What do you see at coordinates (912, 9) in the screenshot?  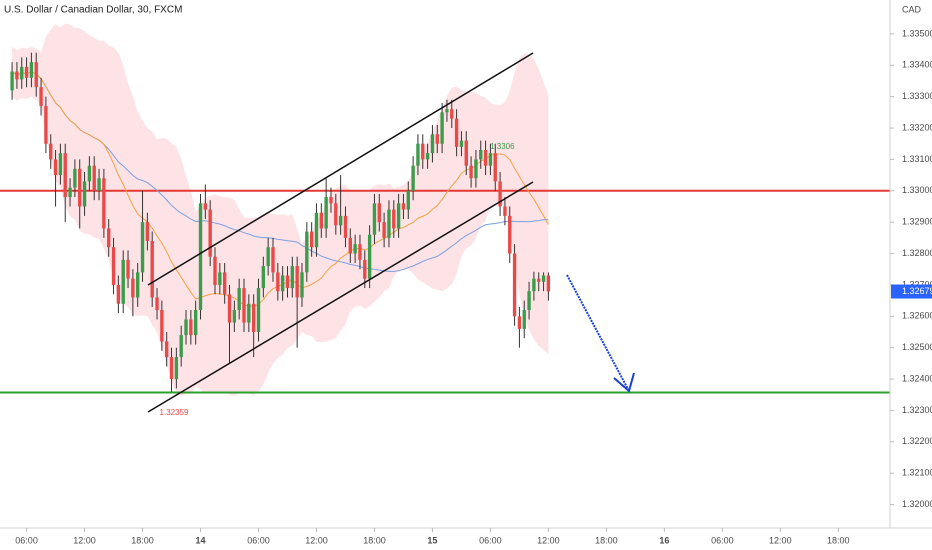 I see `y-axis-unit: CAD` at bounding box center [912, 9].